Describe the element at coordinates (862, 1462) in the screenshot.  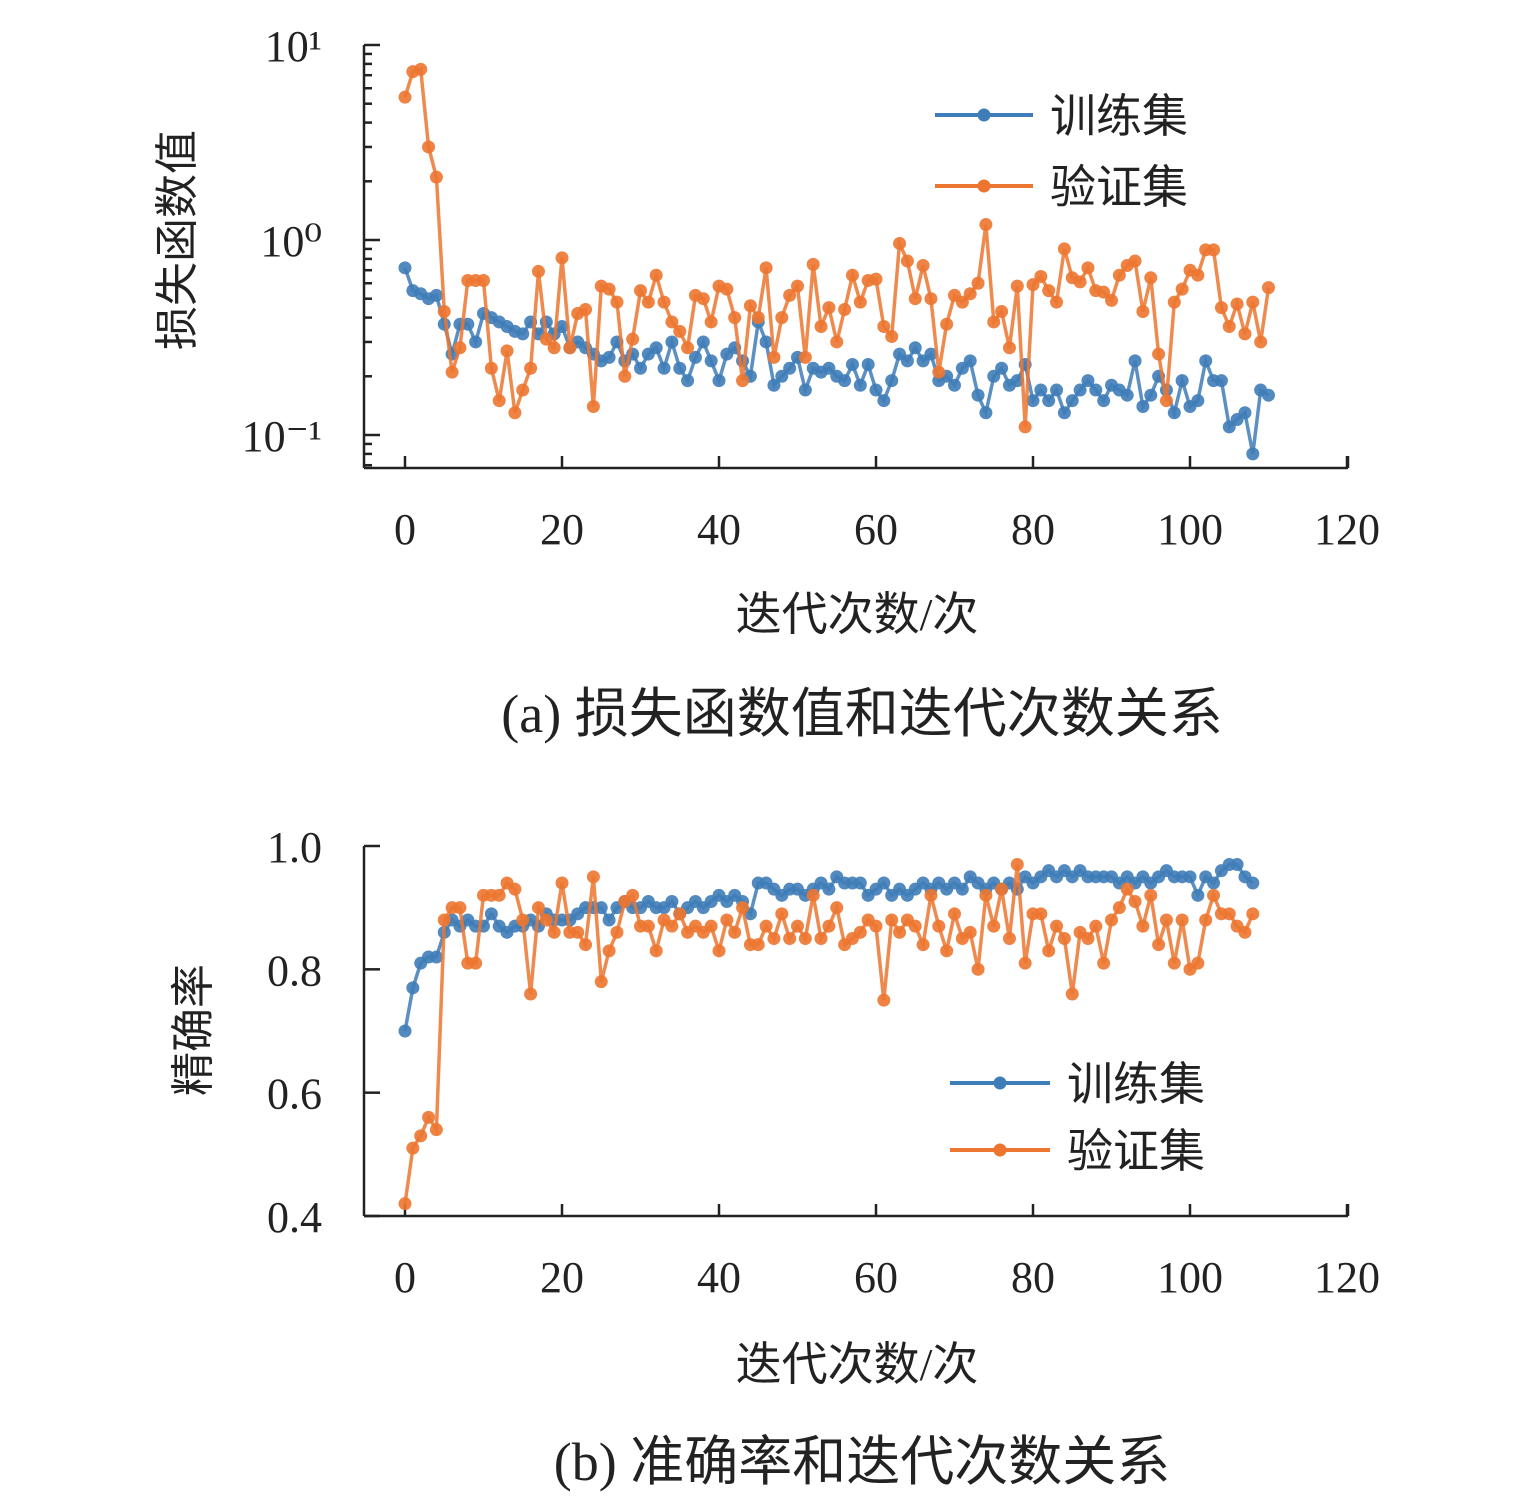
I see `accuracy-caption: (b) 准确率和迭代次数关系` at that location.